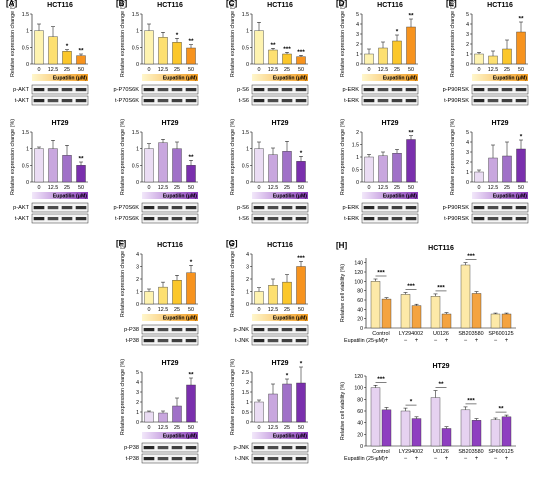 The image size is (550, 477). Describe the element at coordinates (341, 4) in the screenshot. I see `panel-letter: [D]` at that location.